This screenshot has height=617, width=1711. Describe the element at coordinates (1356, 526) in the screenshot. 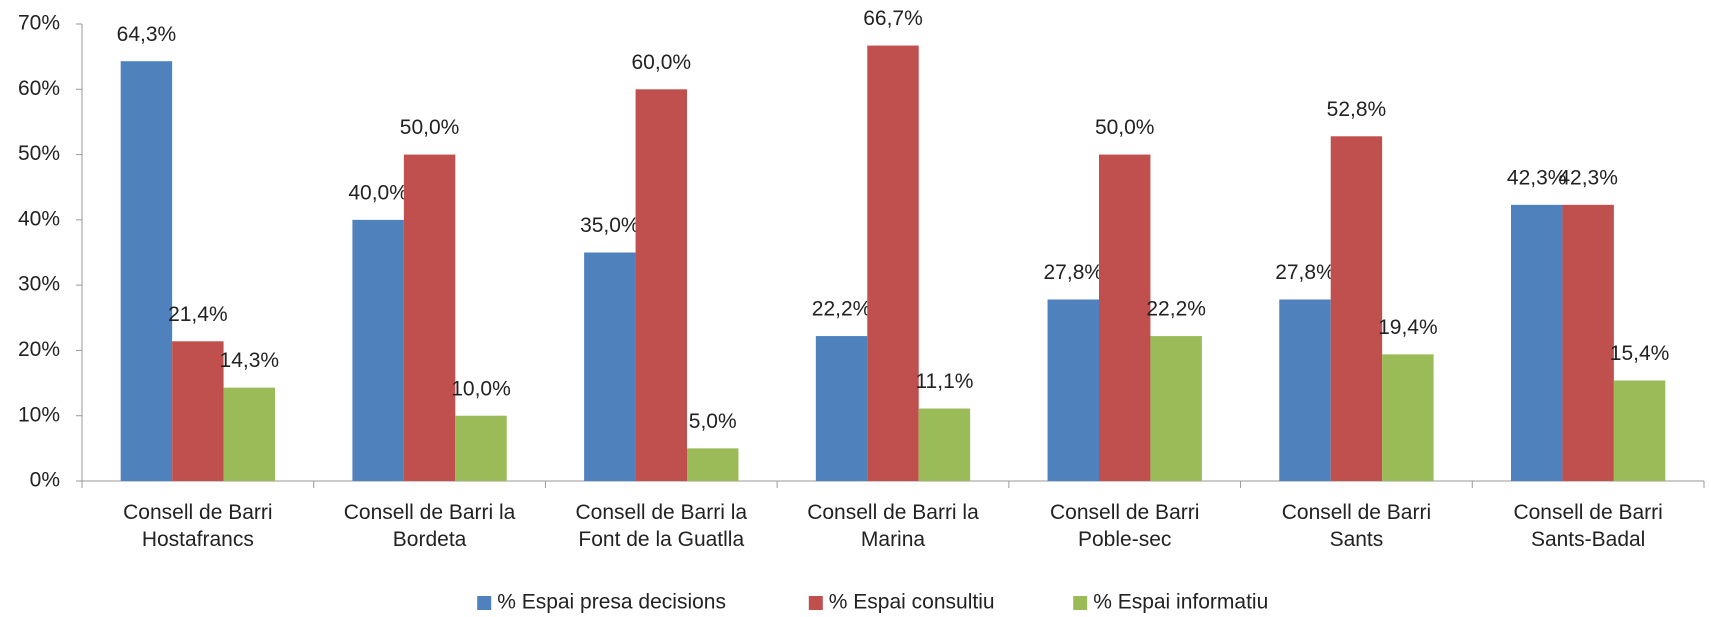

I see `x-tick-label: Consell de Barri Sants` at that location.